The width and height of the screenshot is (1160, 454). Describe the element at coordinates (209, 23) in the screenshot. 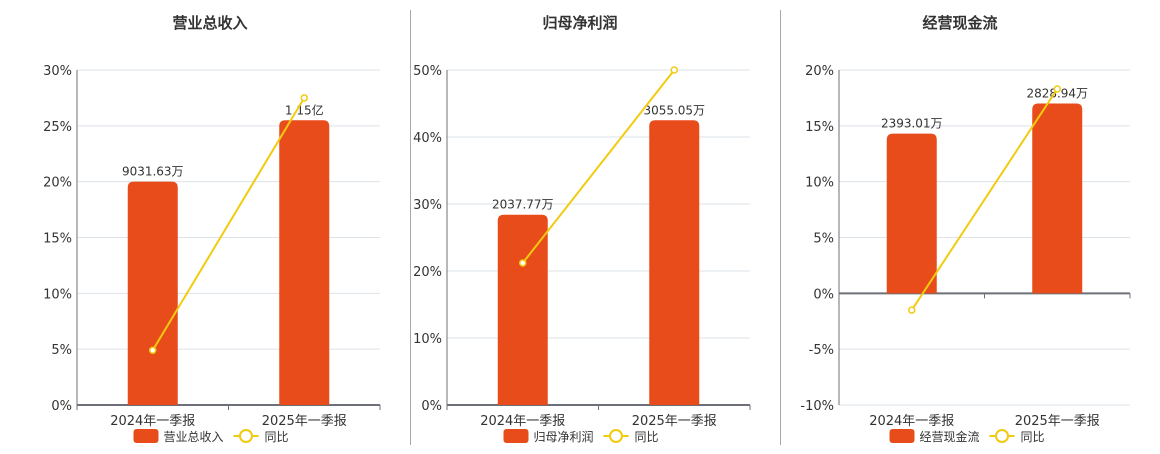

I see `chart-title: 营业总收入` at that location.